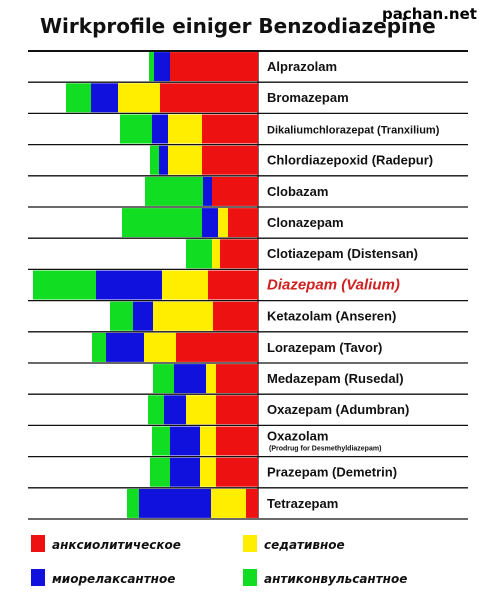 This screenshot has height=600, width=493. What do you see at coordinates (185, 160) in the screenshot?
I see `bar-chlordiazepoxid-radepur-s1` at bounding box center [185, 160].